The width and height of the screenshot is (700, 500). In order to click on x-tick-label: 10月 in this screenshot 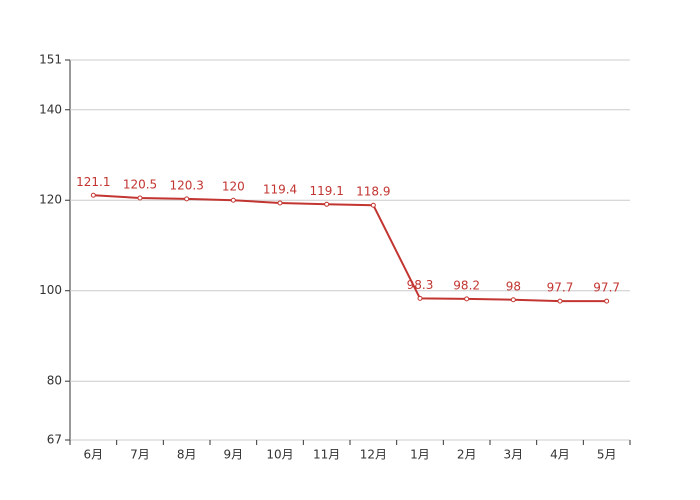, I will do `click(279, 455)`.